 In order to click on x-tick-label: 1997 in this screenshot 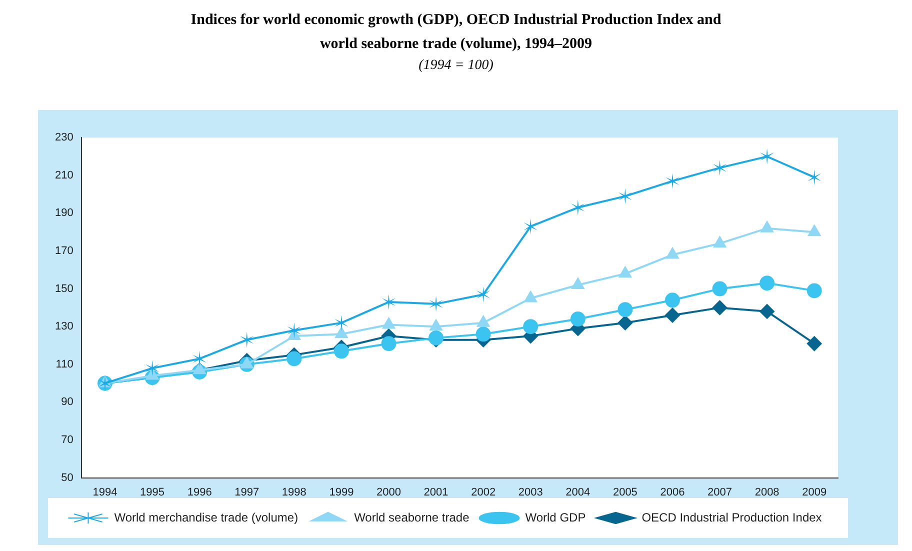, I will do `click(247, 492)`.